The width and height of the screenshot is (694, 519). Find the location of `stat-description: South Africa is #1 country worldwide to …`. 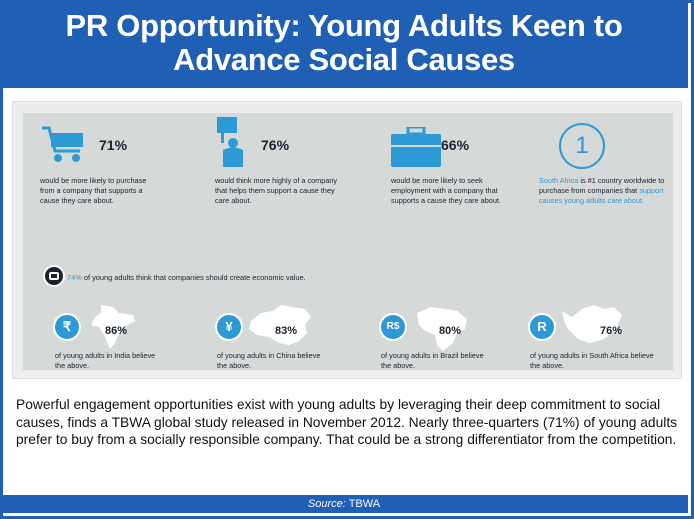

stat-description: South Africa is #1 country worldwide to … is located at coordinates (604, 191).